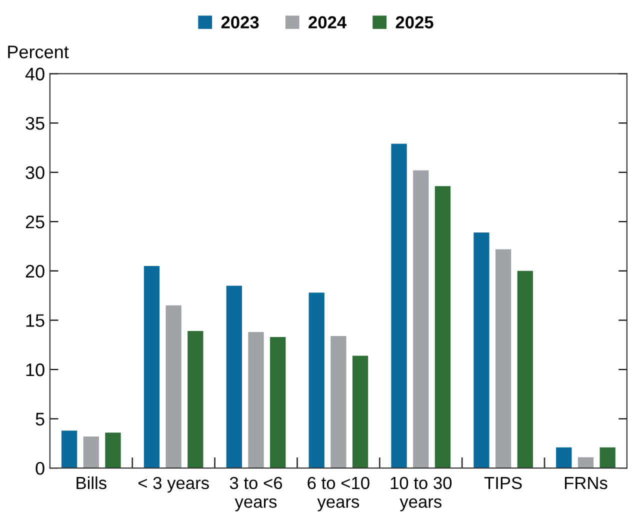  What do you see at coordinates (240, 22) in the screenshot?
I see `legend-label: 2023` at bounding box center [240, 22].